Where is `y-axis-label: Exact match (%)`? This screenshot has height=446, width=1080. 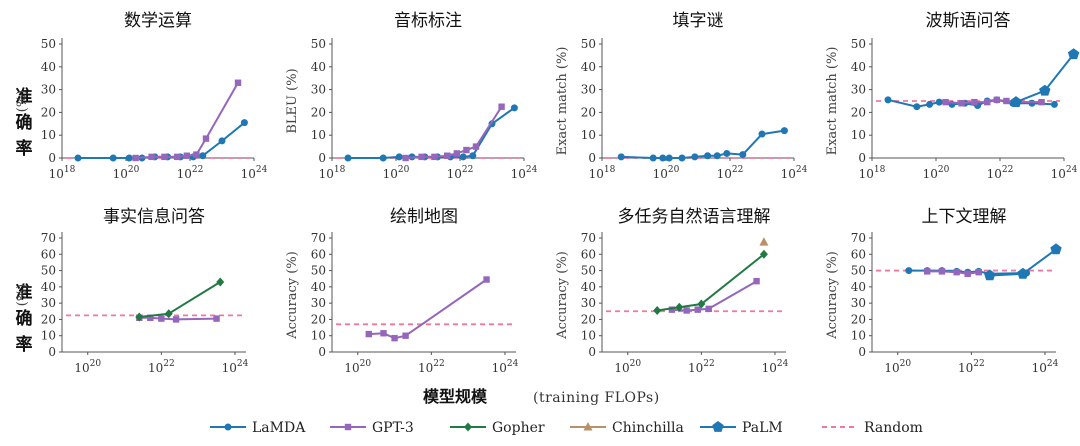
y-axis-label: Exact match (%) is located at coordinates (832, 101).